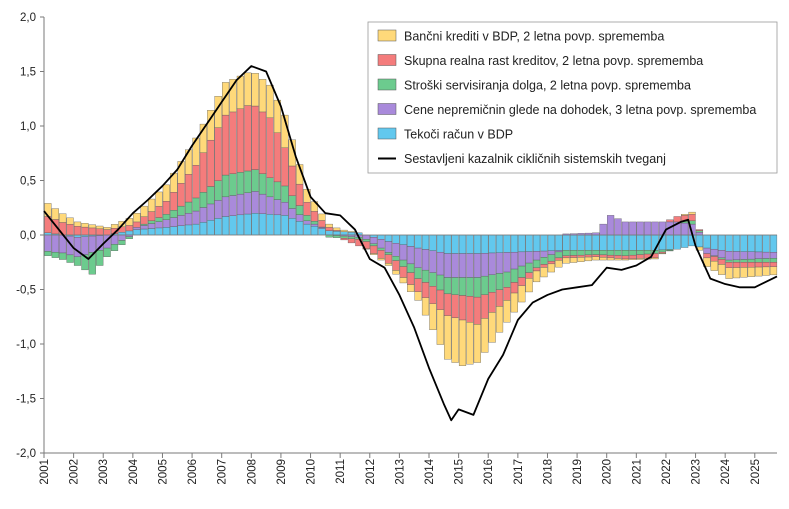 Image resolution: width=789 pixels, height=509 pixels. Describe the element at coordinates (28, 127) in the screenshot. I see `y-tick-label: 1,0` at that location.